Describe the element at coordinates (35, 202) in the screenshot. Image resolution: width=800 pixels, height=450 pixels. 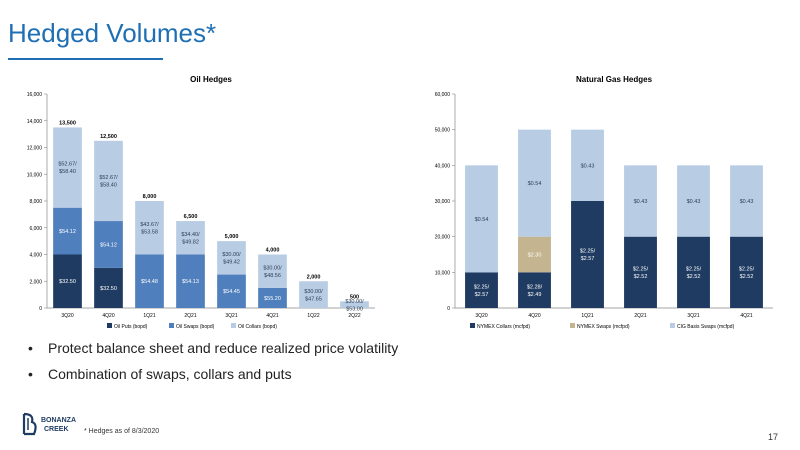
I see `y-tick-label: 8,000` at that location.